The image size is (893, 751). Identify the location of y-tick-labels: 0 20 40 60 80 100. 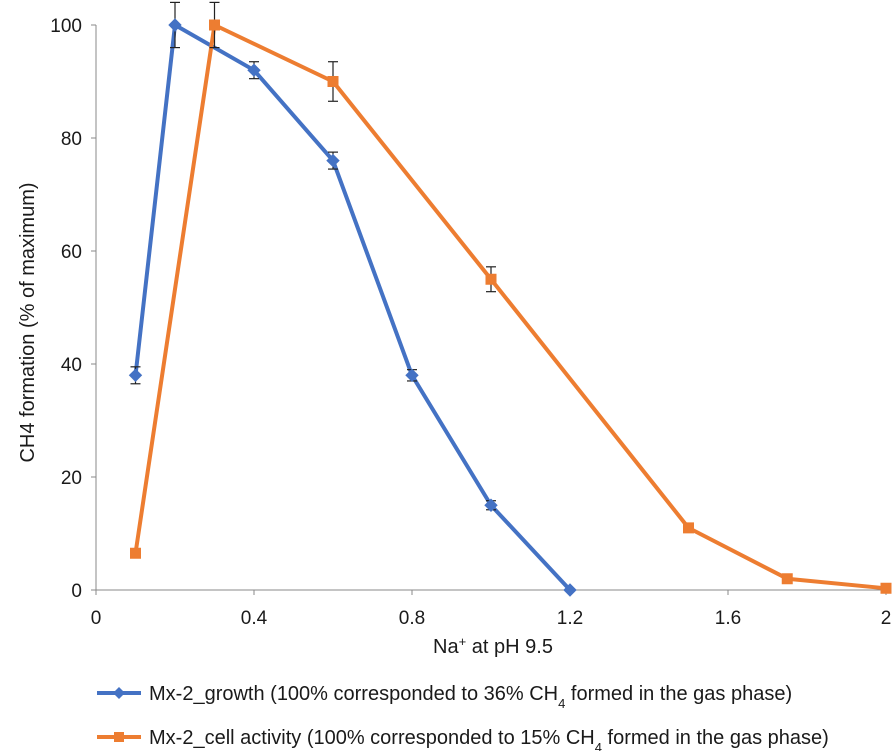
(73, 309).